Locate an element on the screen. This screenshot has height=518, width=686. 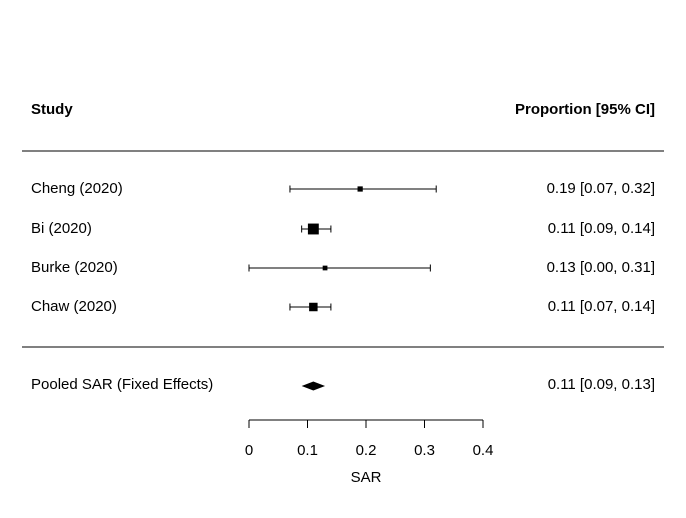
study-ci-text: 0.13 [0.00, 0.31] is located at coordinates (600, 267).